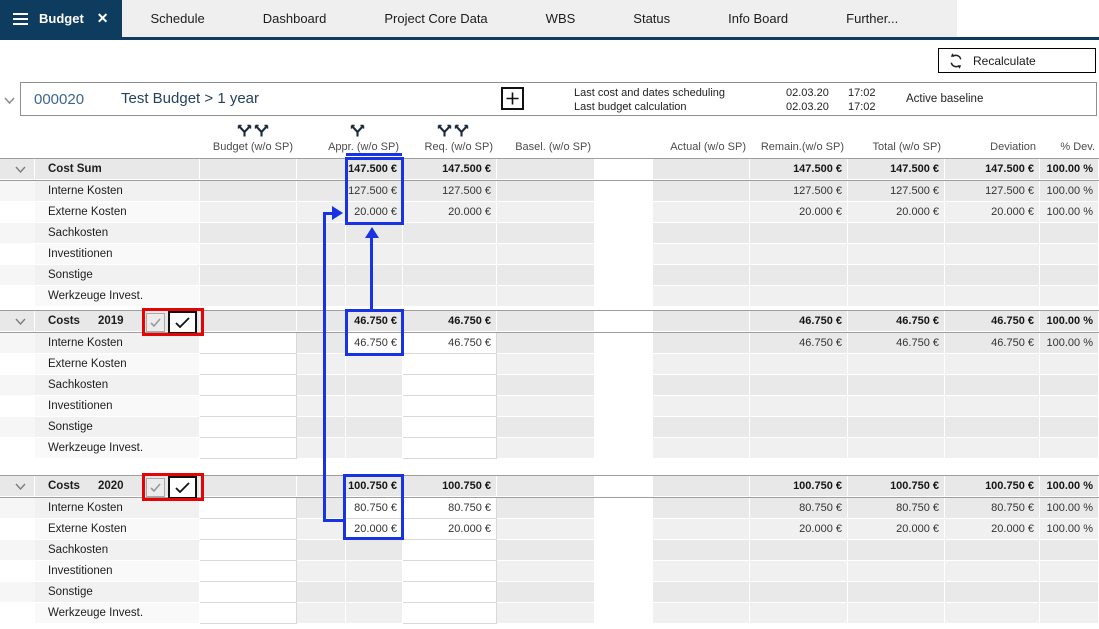 The height and width of the screenshot is (629, 1099). Describe the element at coordinates (652, 18) in the screenshot. I see `tab-status: Status` at that location.